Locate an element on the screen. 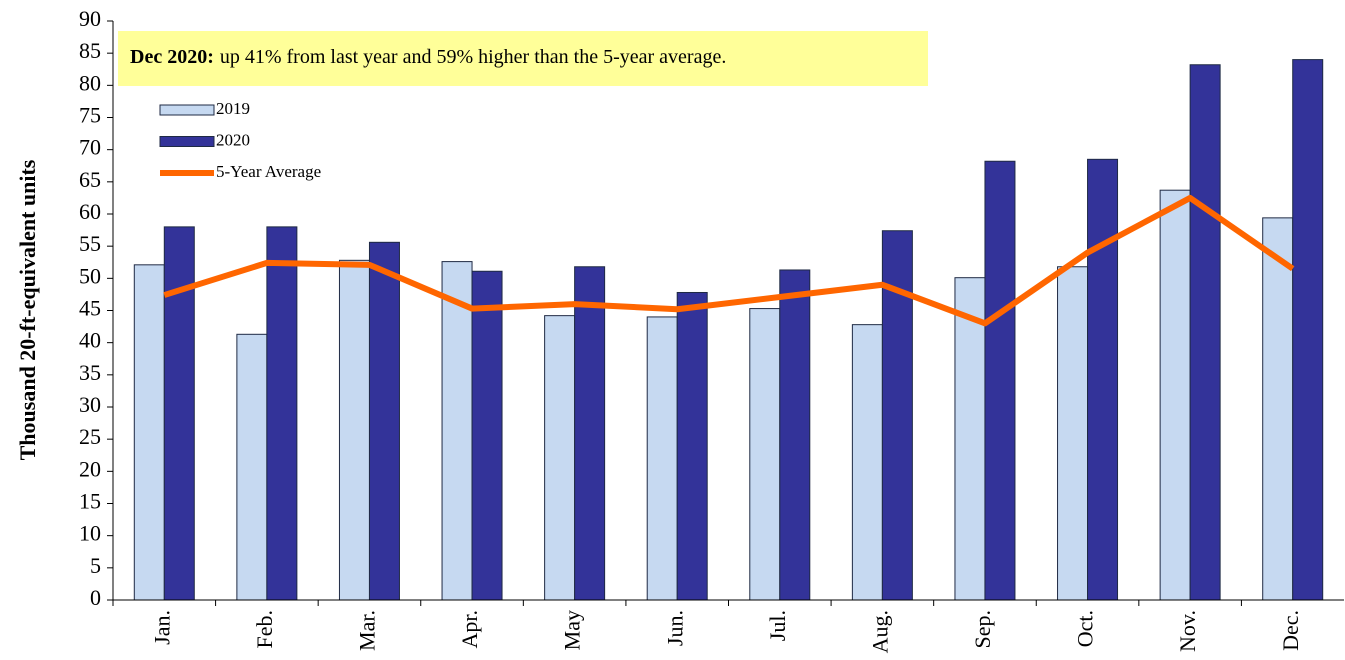 Image resolution: width=1345 pixels, height=660 pixels. y-tick-label: 85 is located at coordinates (90, 50).